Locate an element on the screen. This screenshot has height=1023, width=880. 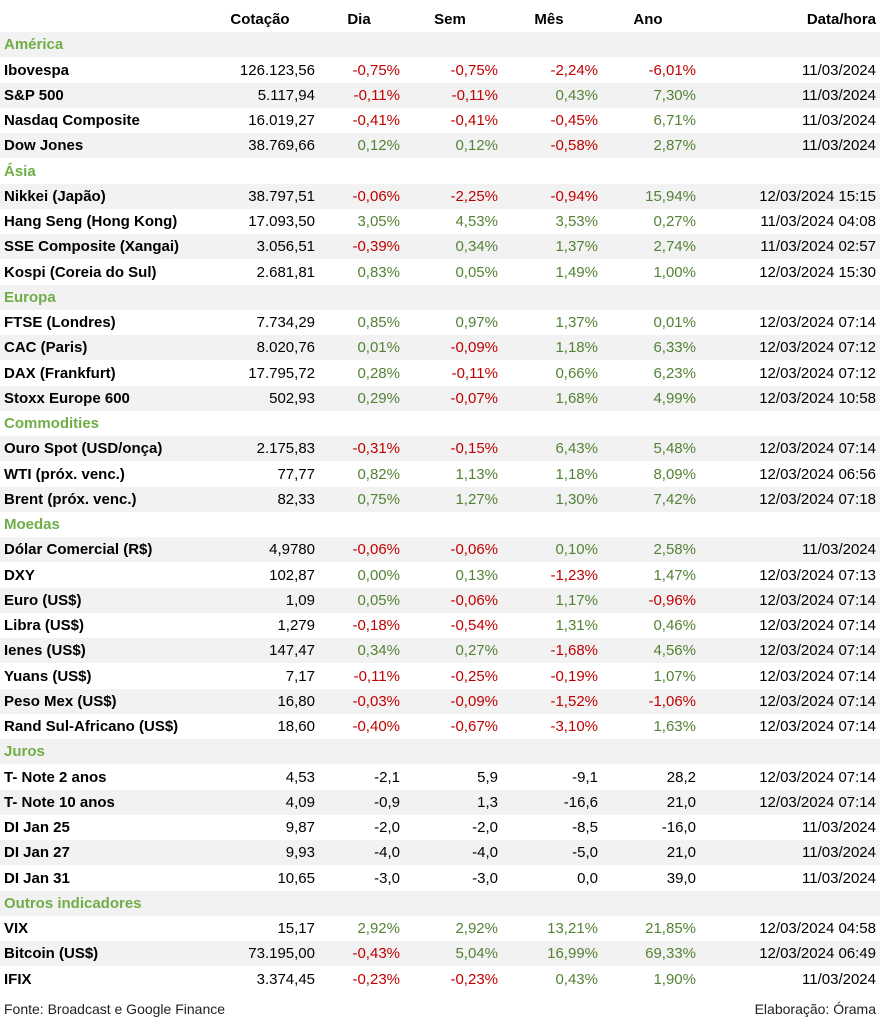
cell-datahora: 12/03/2024 07:13 is located at coordinates (817, 575).